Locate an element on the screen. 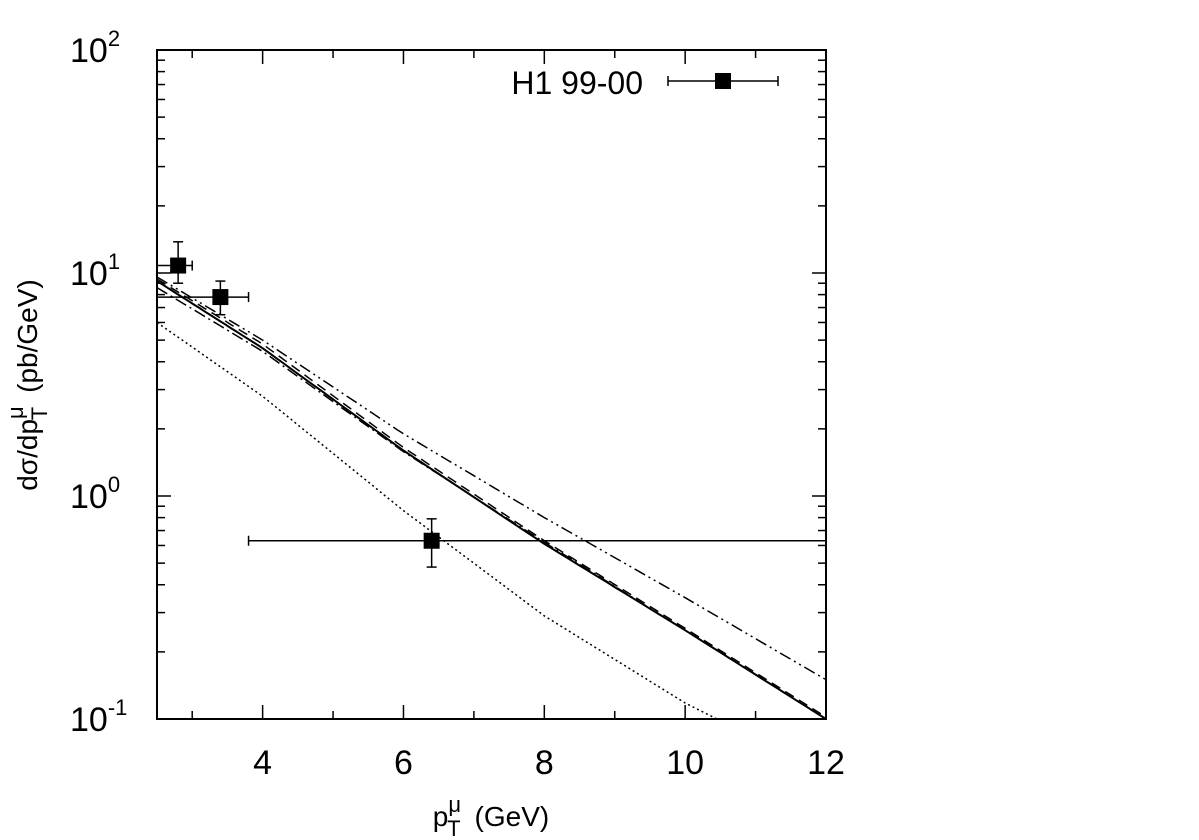 Image resolution: width=1199 pixels, height=840 pixels. y-axis-label-sup: μ is located at coordinates (15, 412).